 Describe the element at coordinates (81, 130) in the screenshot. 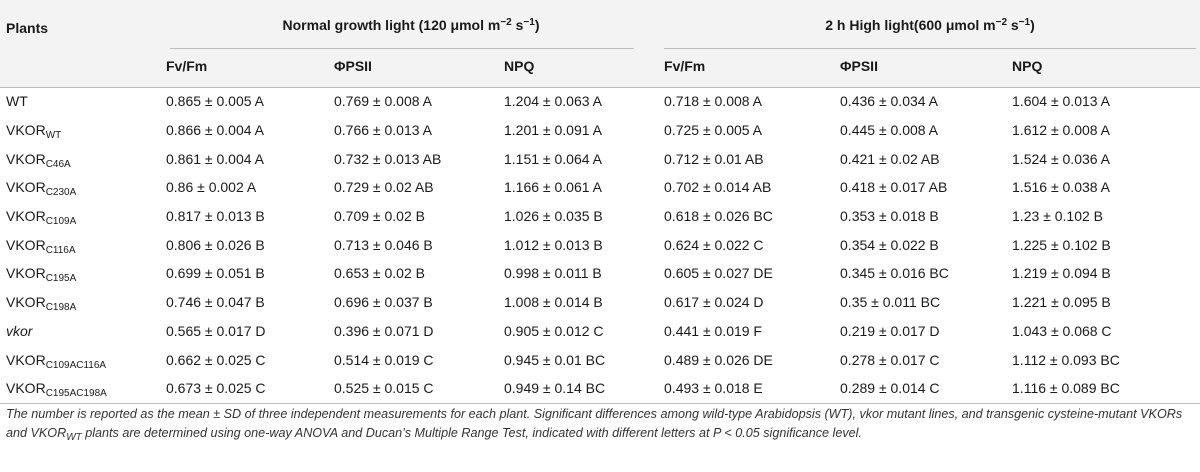

I see `row-plant-name: VKORWT` at that location.